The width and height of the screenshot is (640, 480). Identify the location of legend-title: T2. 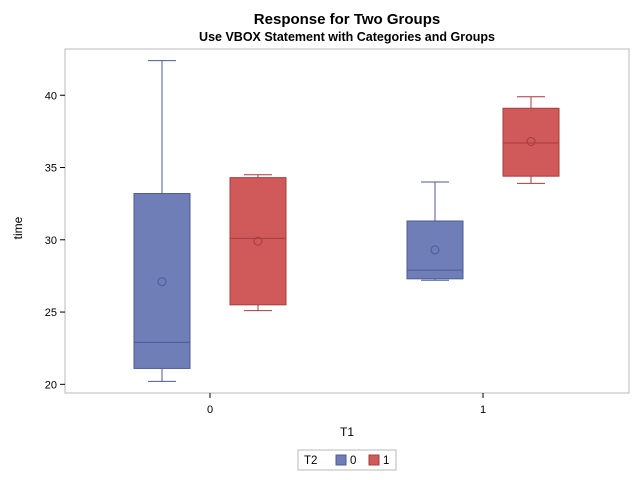
(310, 461).